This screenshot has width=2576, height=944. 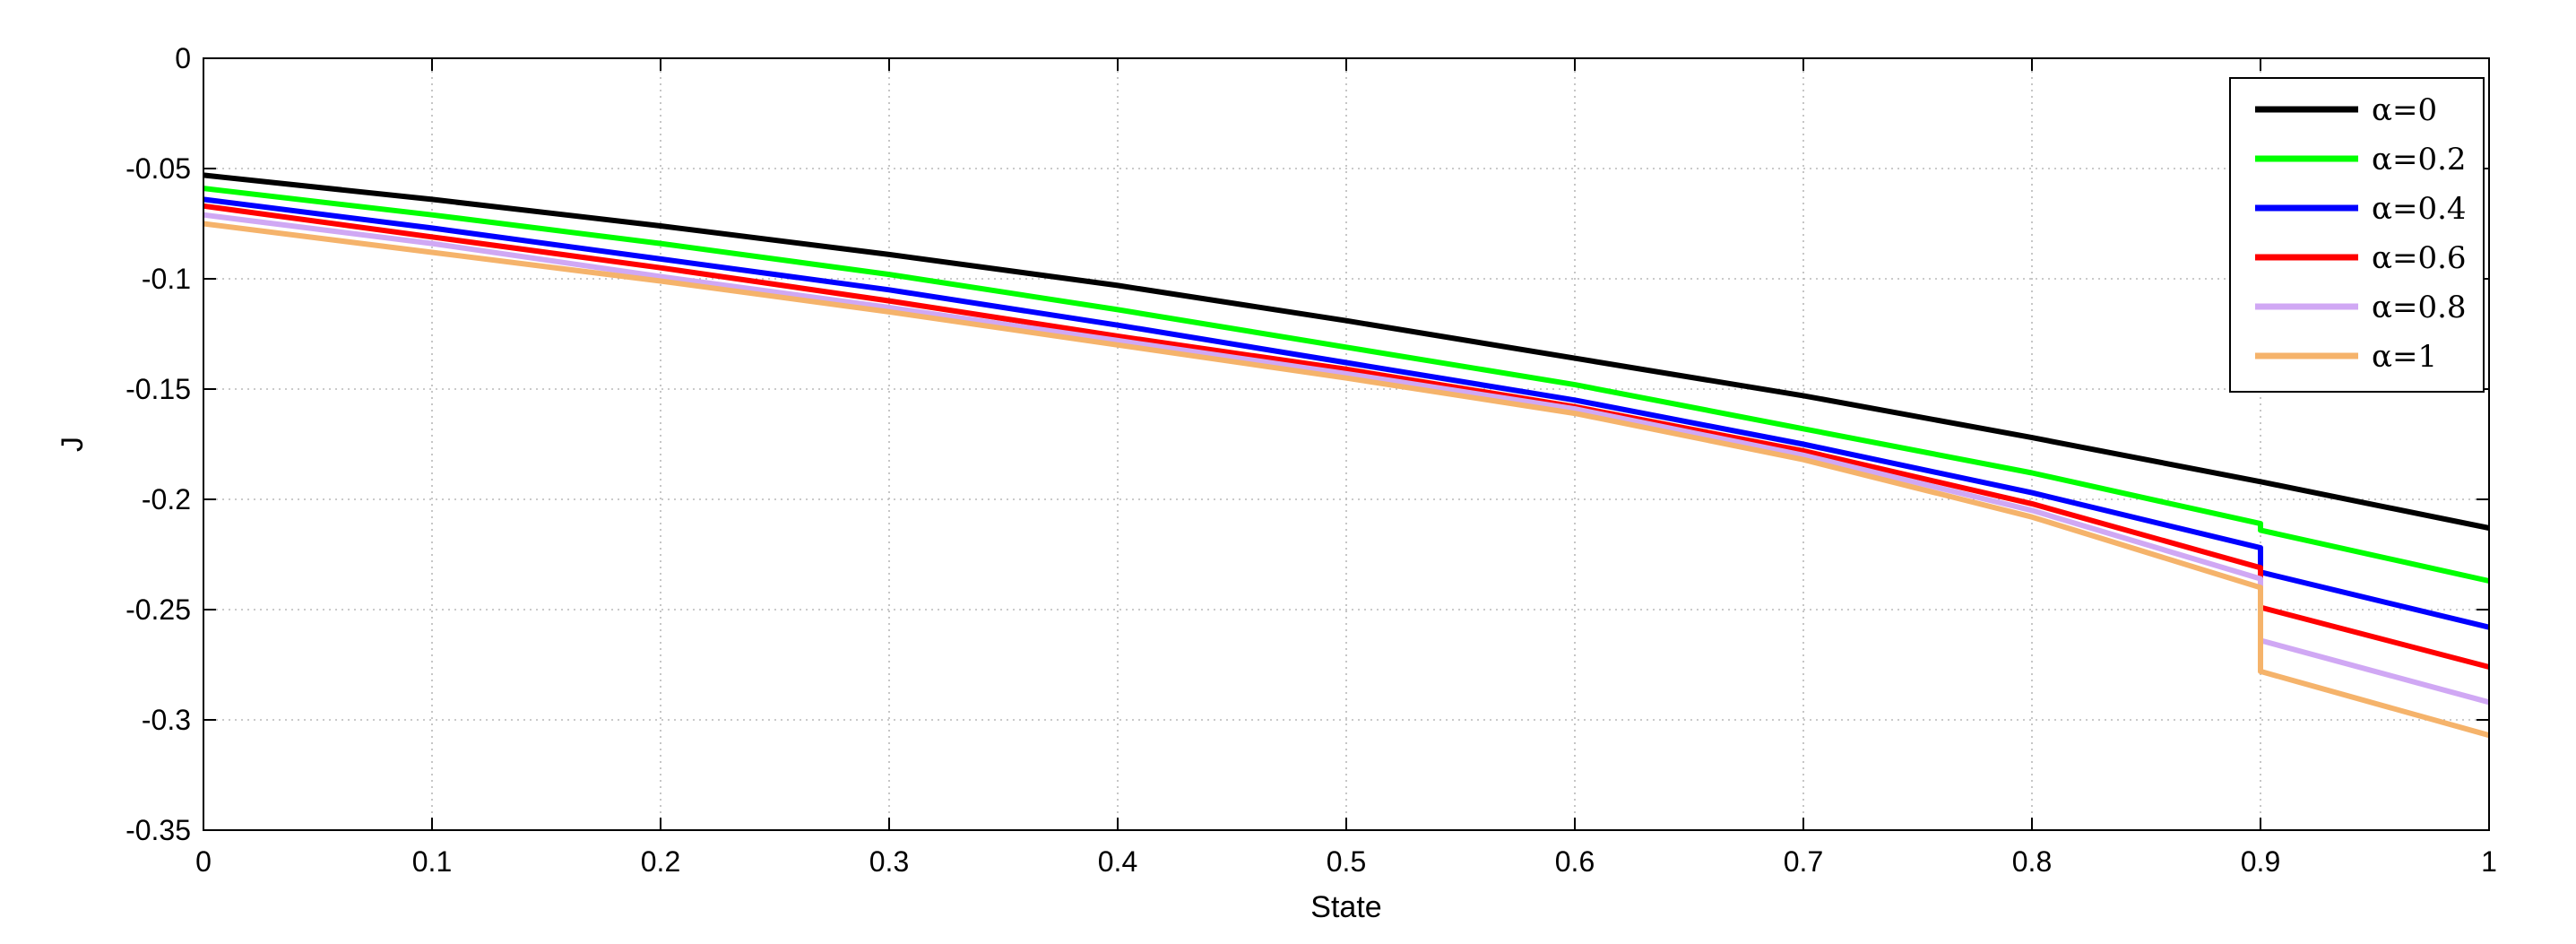 What do you see at coordinates (166, 720) in the screenshot?
I see `y-tick-label: -0.3` at bounding box center [166, 720].